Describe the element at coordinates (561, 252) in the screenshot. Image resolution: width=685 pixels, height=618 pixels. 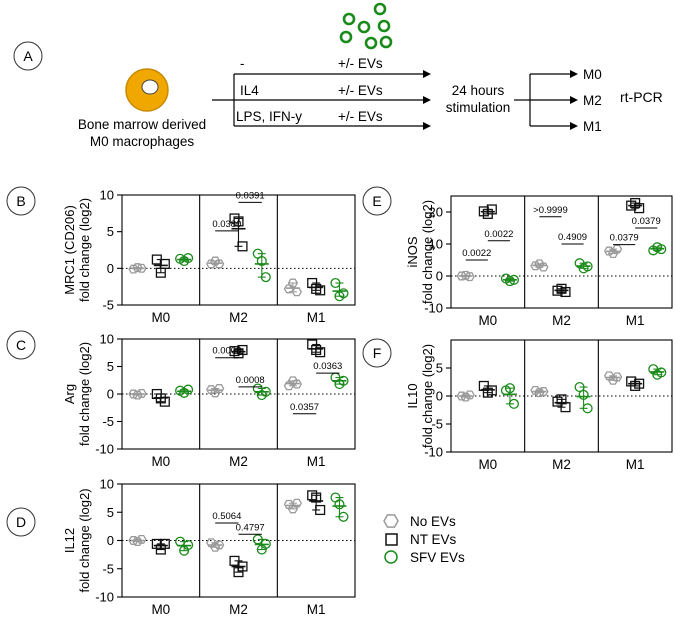
I see `plot-frame` at that location.